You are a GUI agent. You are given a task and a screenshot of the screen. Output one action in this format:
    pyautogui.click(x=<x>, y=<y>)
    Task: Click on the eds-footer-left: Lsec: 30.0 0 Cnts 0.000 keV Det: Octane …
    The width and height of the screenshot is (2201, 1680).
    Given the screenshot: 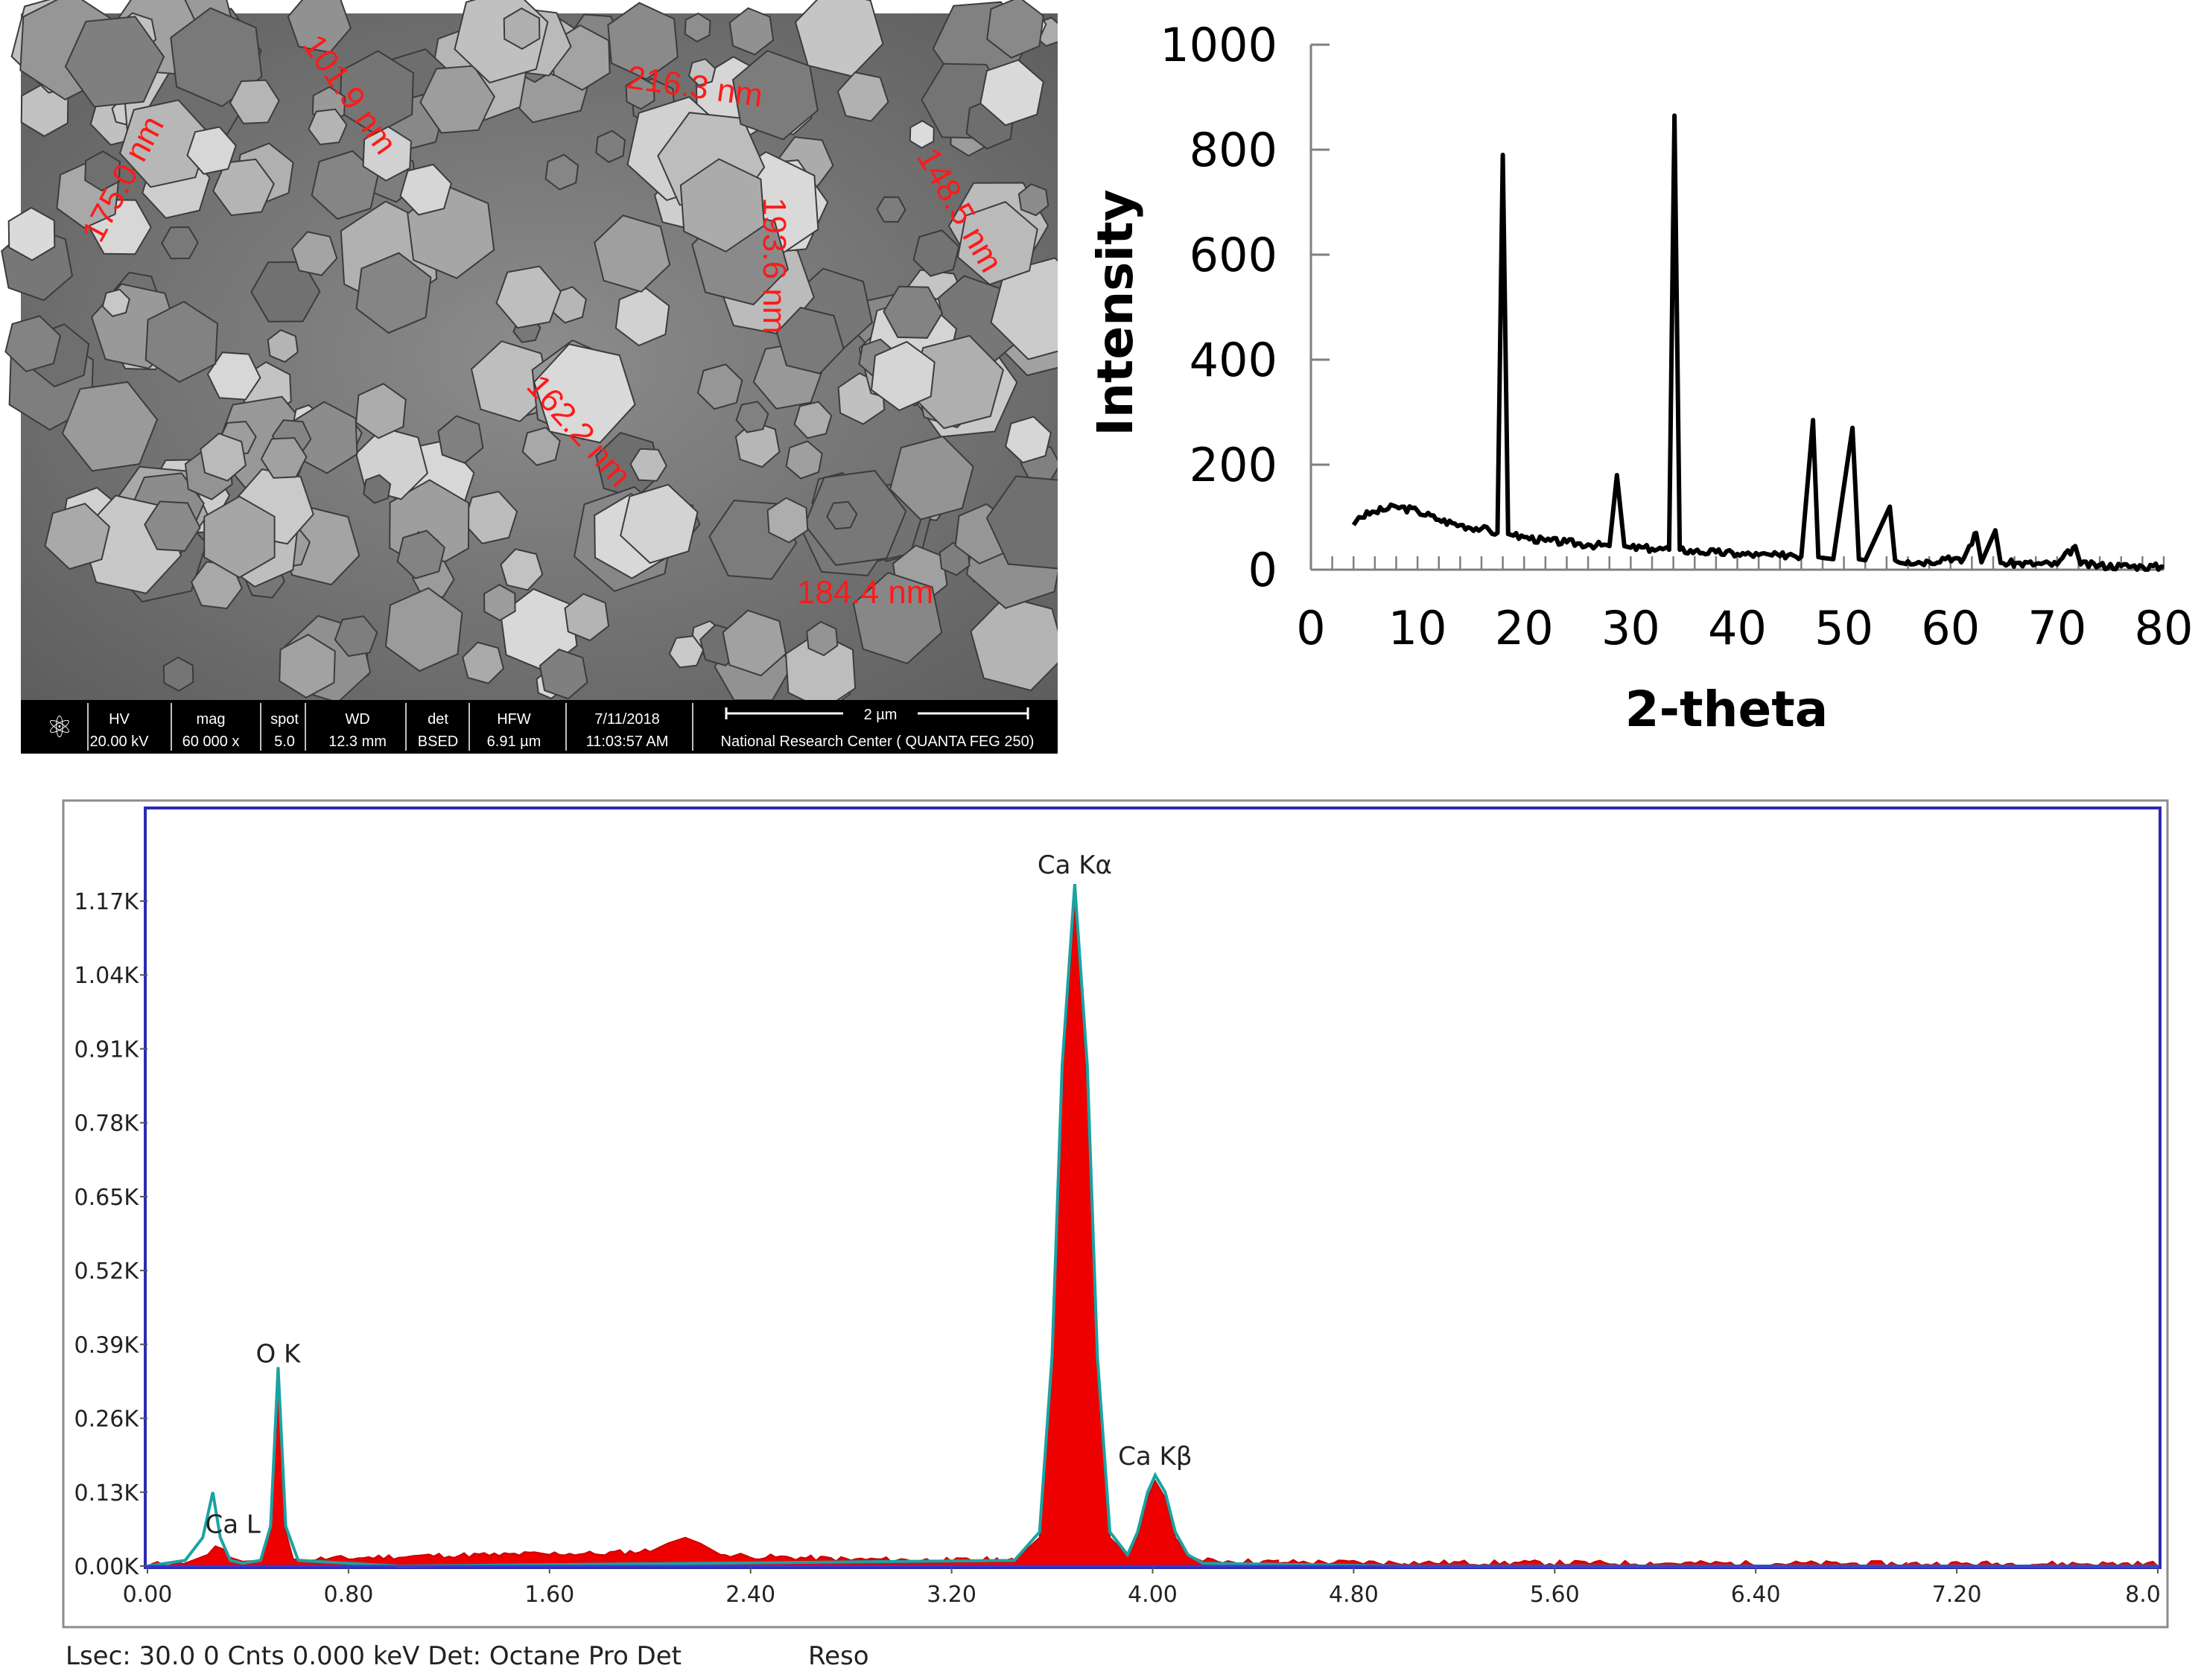 What is the action you would take?
    pyautogui.click(x=374, y=1656)
    